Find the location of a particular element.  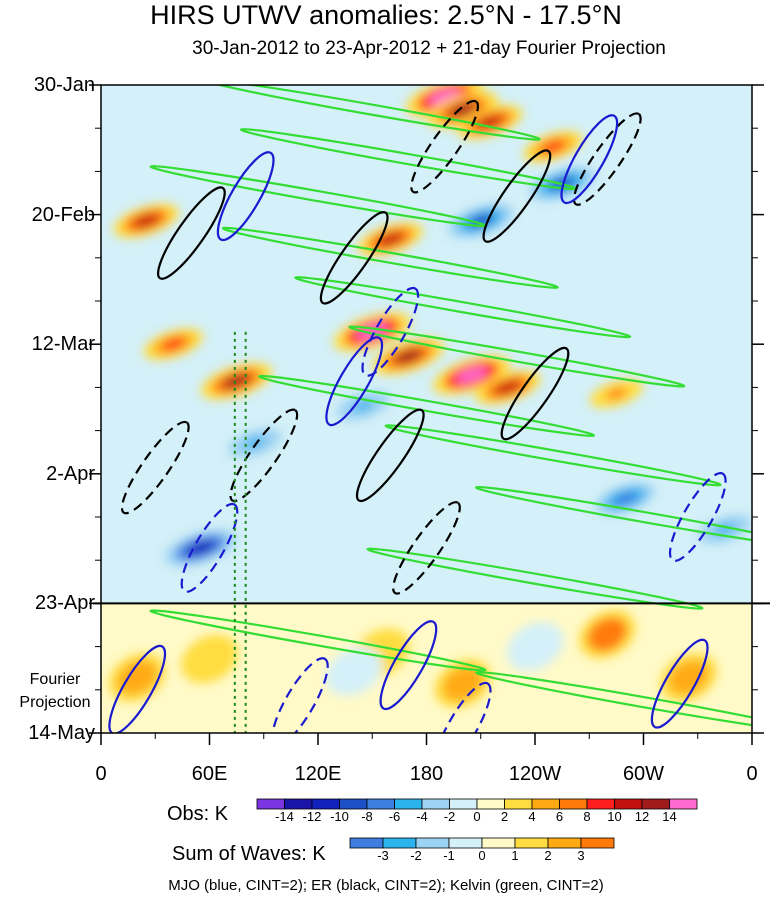

y-tick-label: 20-Feb is located at coordinates (63, 214).